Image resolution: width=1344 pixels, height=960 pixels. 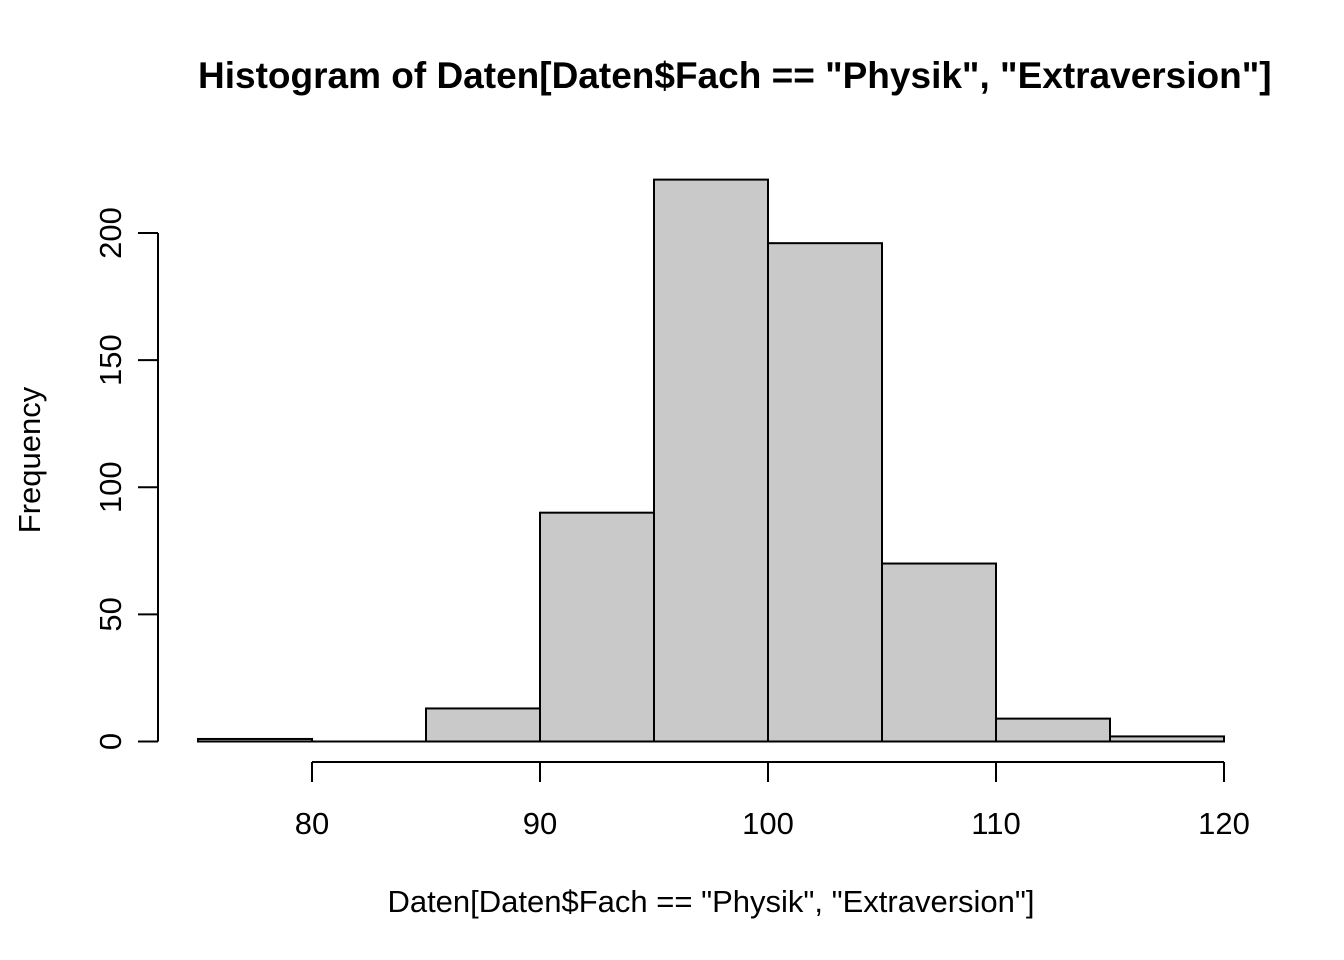 I want to click on y-tick-label: 200, so click(x=110, y=233).